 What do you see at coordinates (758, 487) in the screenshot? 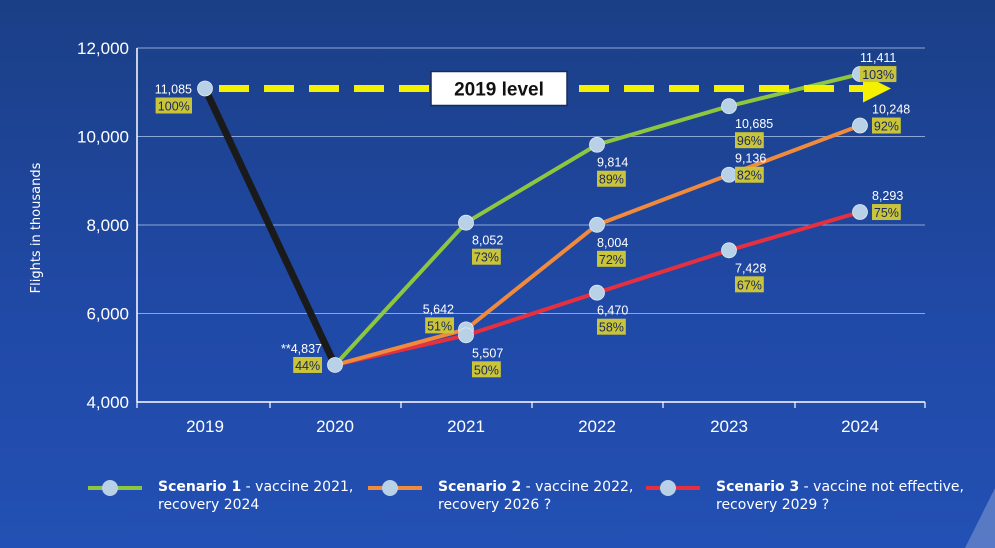
I see `legend-name-scenario-3: Scenario 3` at bounding box center [758, 487].